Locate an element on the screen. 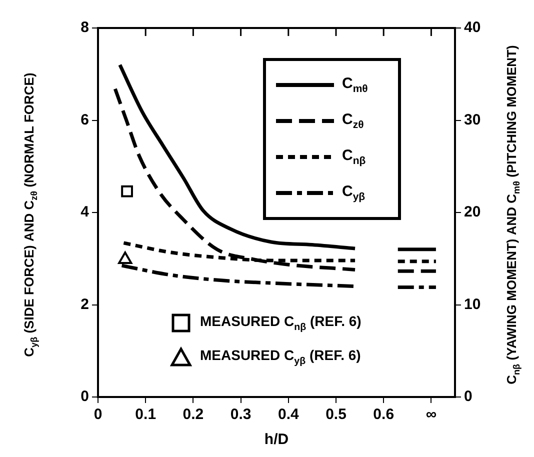 This screenshot has width=534, height=457. annotation: MEASURED C$_{yβ}$ (REF. 6) is located at coordinates (280, 357).